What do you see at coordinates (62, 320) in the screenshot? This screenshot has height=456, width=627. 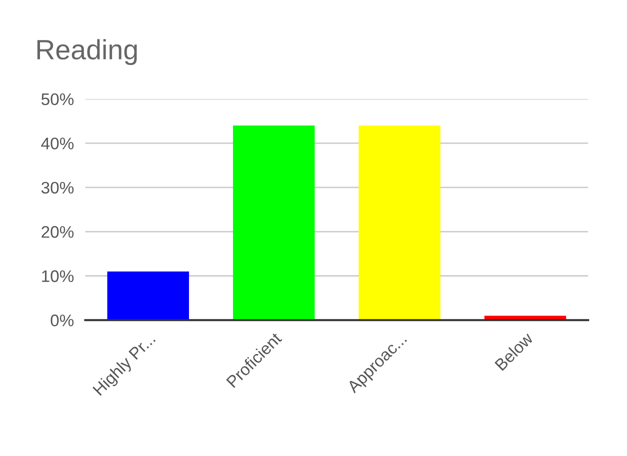 I see `y-tick-label: 0%` at bounding box center [62, 320].